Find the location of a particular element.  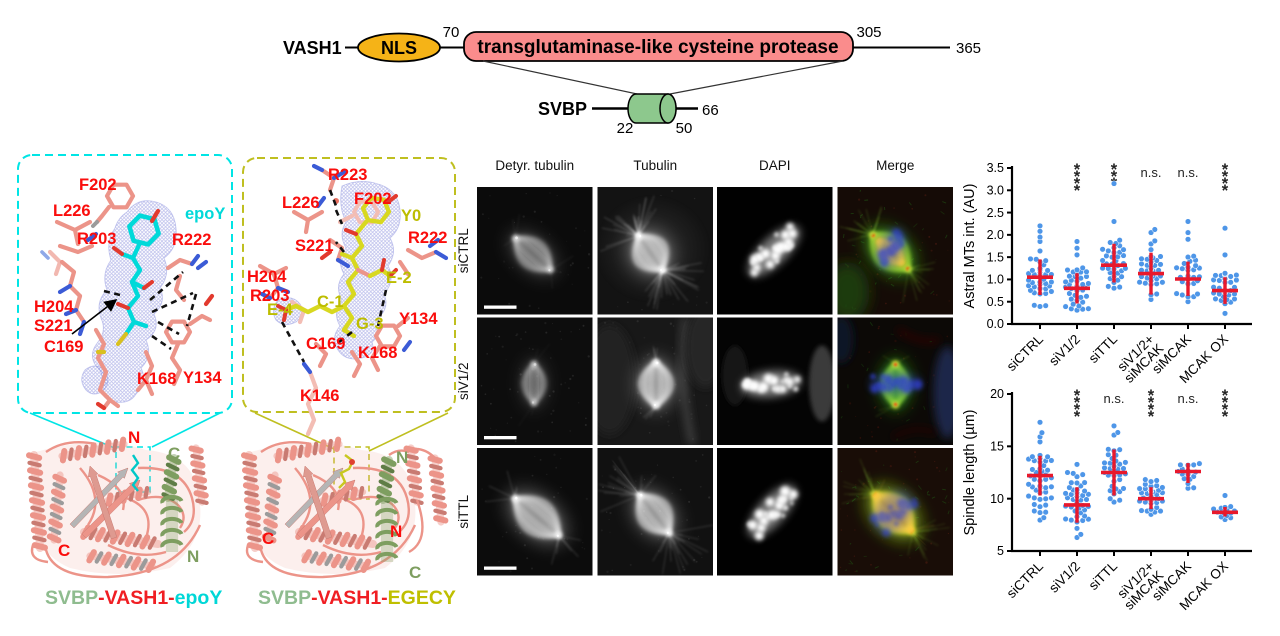

svg-text: 5 is located at coordinates (1000, 551).